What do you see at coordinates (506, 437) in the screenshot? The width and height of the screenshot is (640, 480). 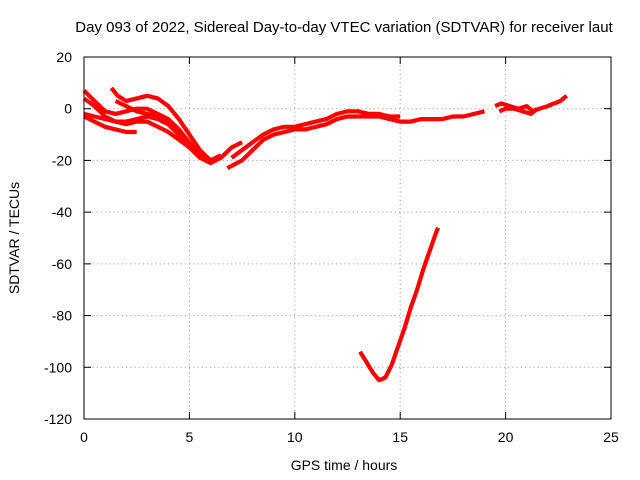 I see `x-tick-label: 20` at bounding box center [506, 437].